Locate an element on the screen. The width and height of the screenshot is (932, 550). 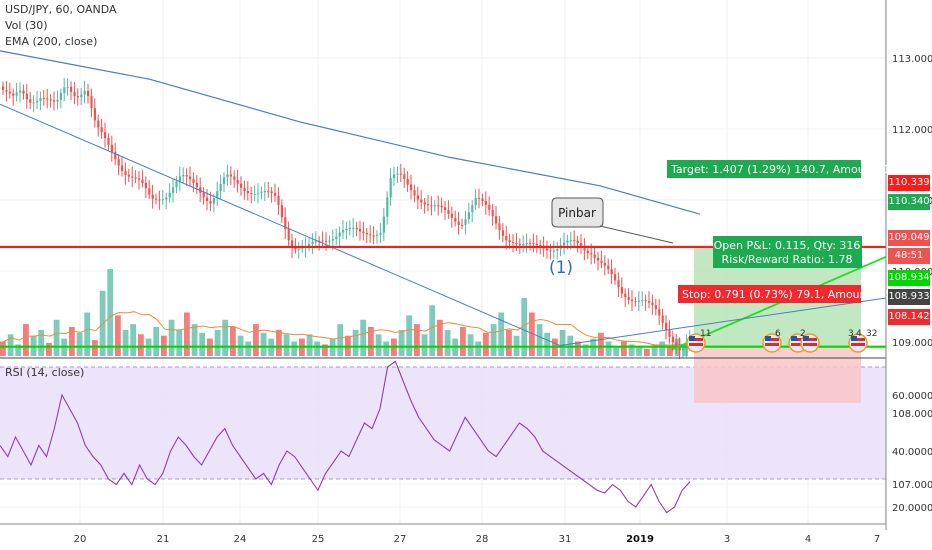
us-flag-icon: 3 4 32 is located at coordinates (862, 341).